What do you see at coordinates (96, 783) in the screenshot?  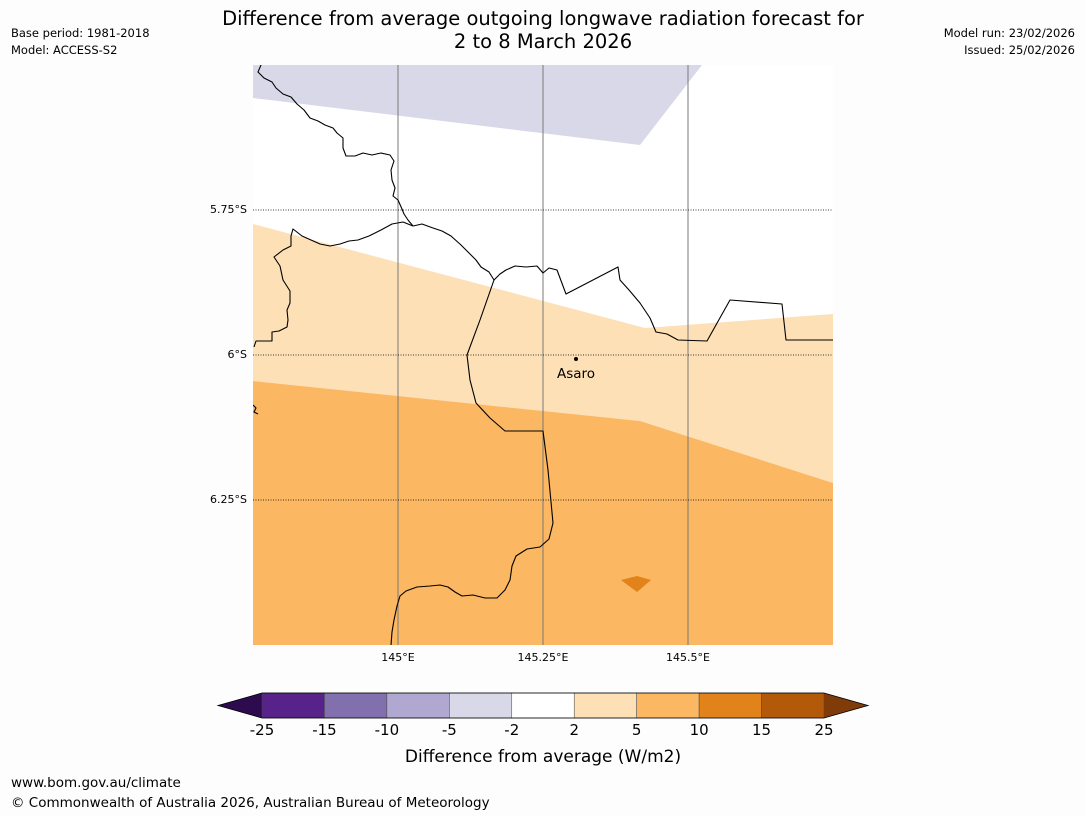 I see `footer-website: www.bom.gov.au/climate` at bounding box center [96, 783].